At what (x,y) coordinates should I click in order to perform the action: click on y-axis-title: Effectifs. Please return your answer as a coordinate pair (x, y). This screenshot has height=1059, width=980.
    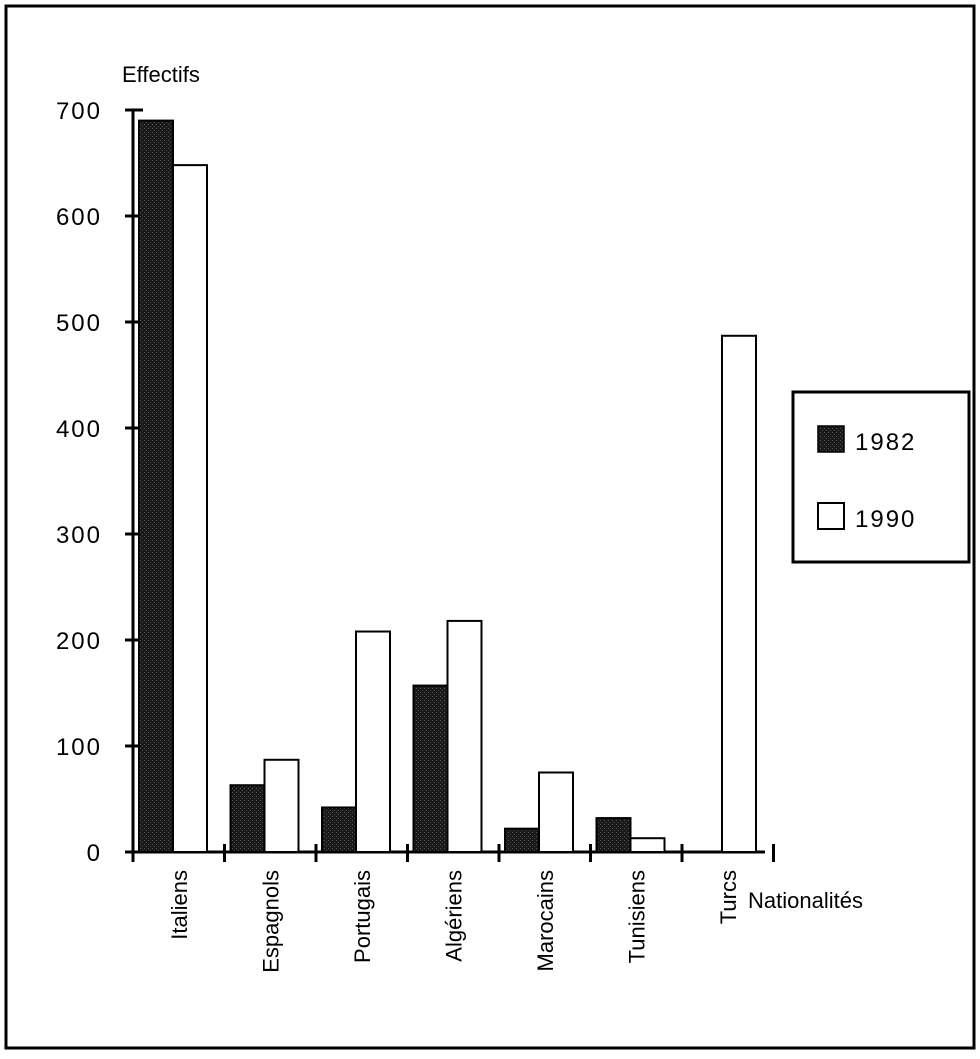
    Looking at the image, I should click on (161, 74).